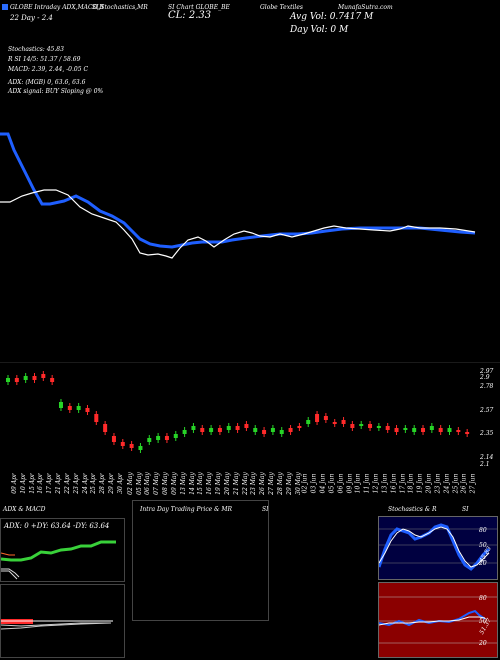 The width and height of the screenshot is (500, 660). What do you see at coordinates (57, 7) in the screenshot?
I see `header-title-1: GLOBE Intraday ADX,MACD,B` at bounding box center [57, 7].